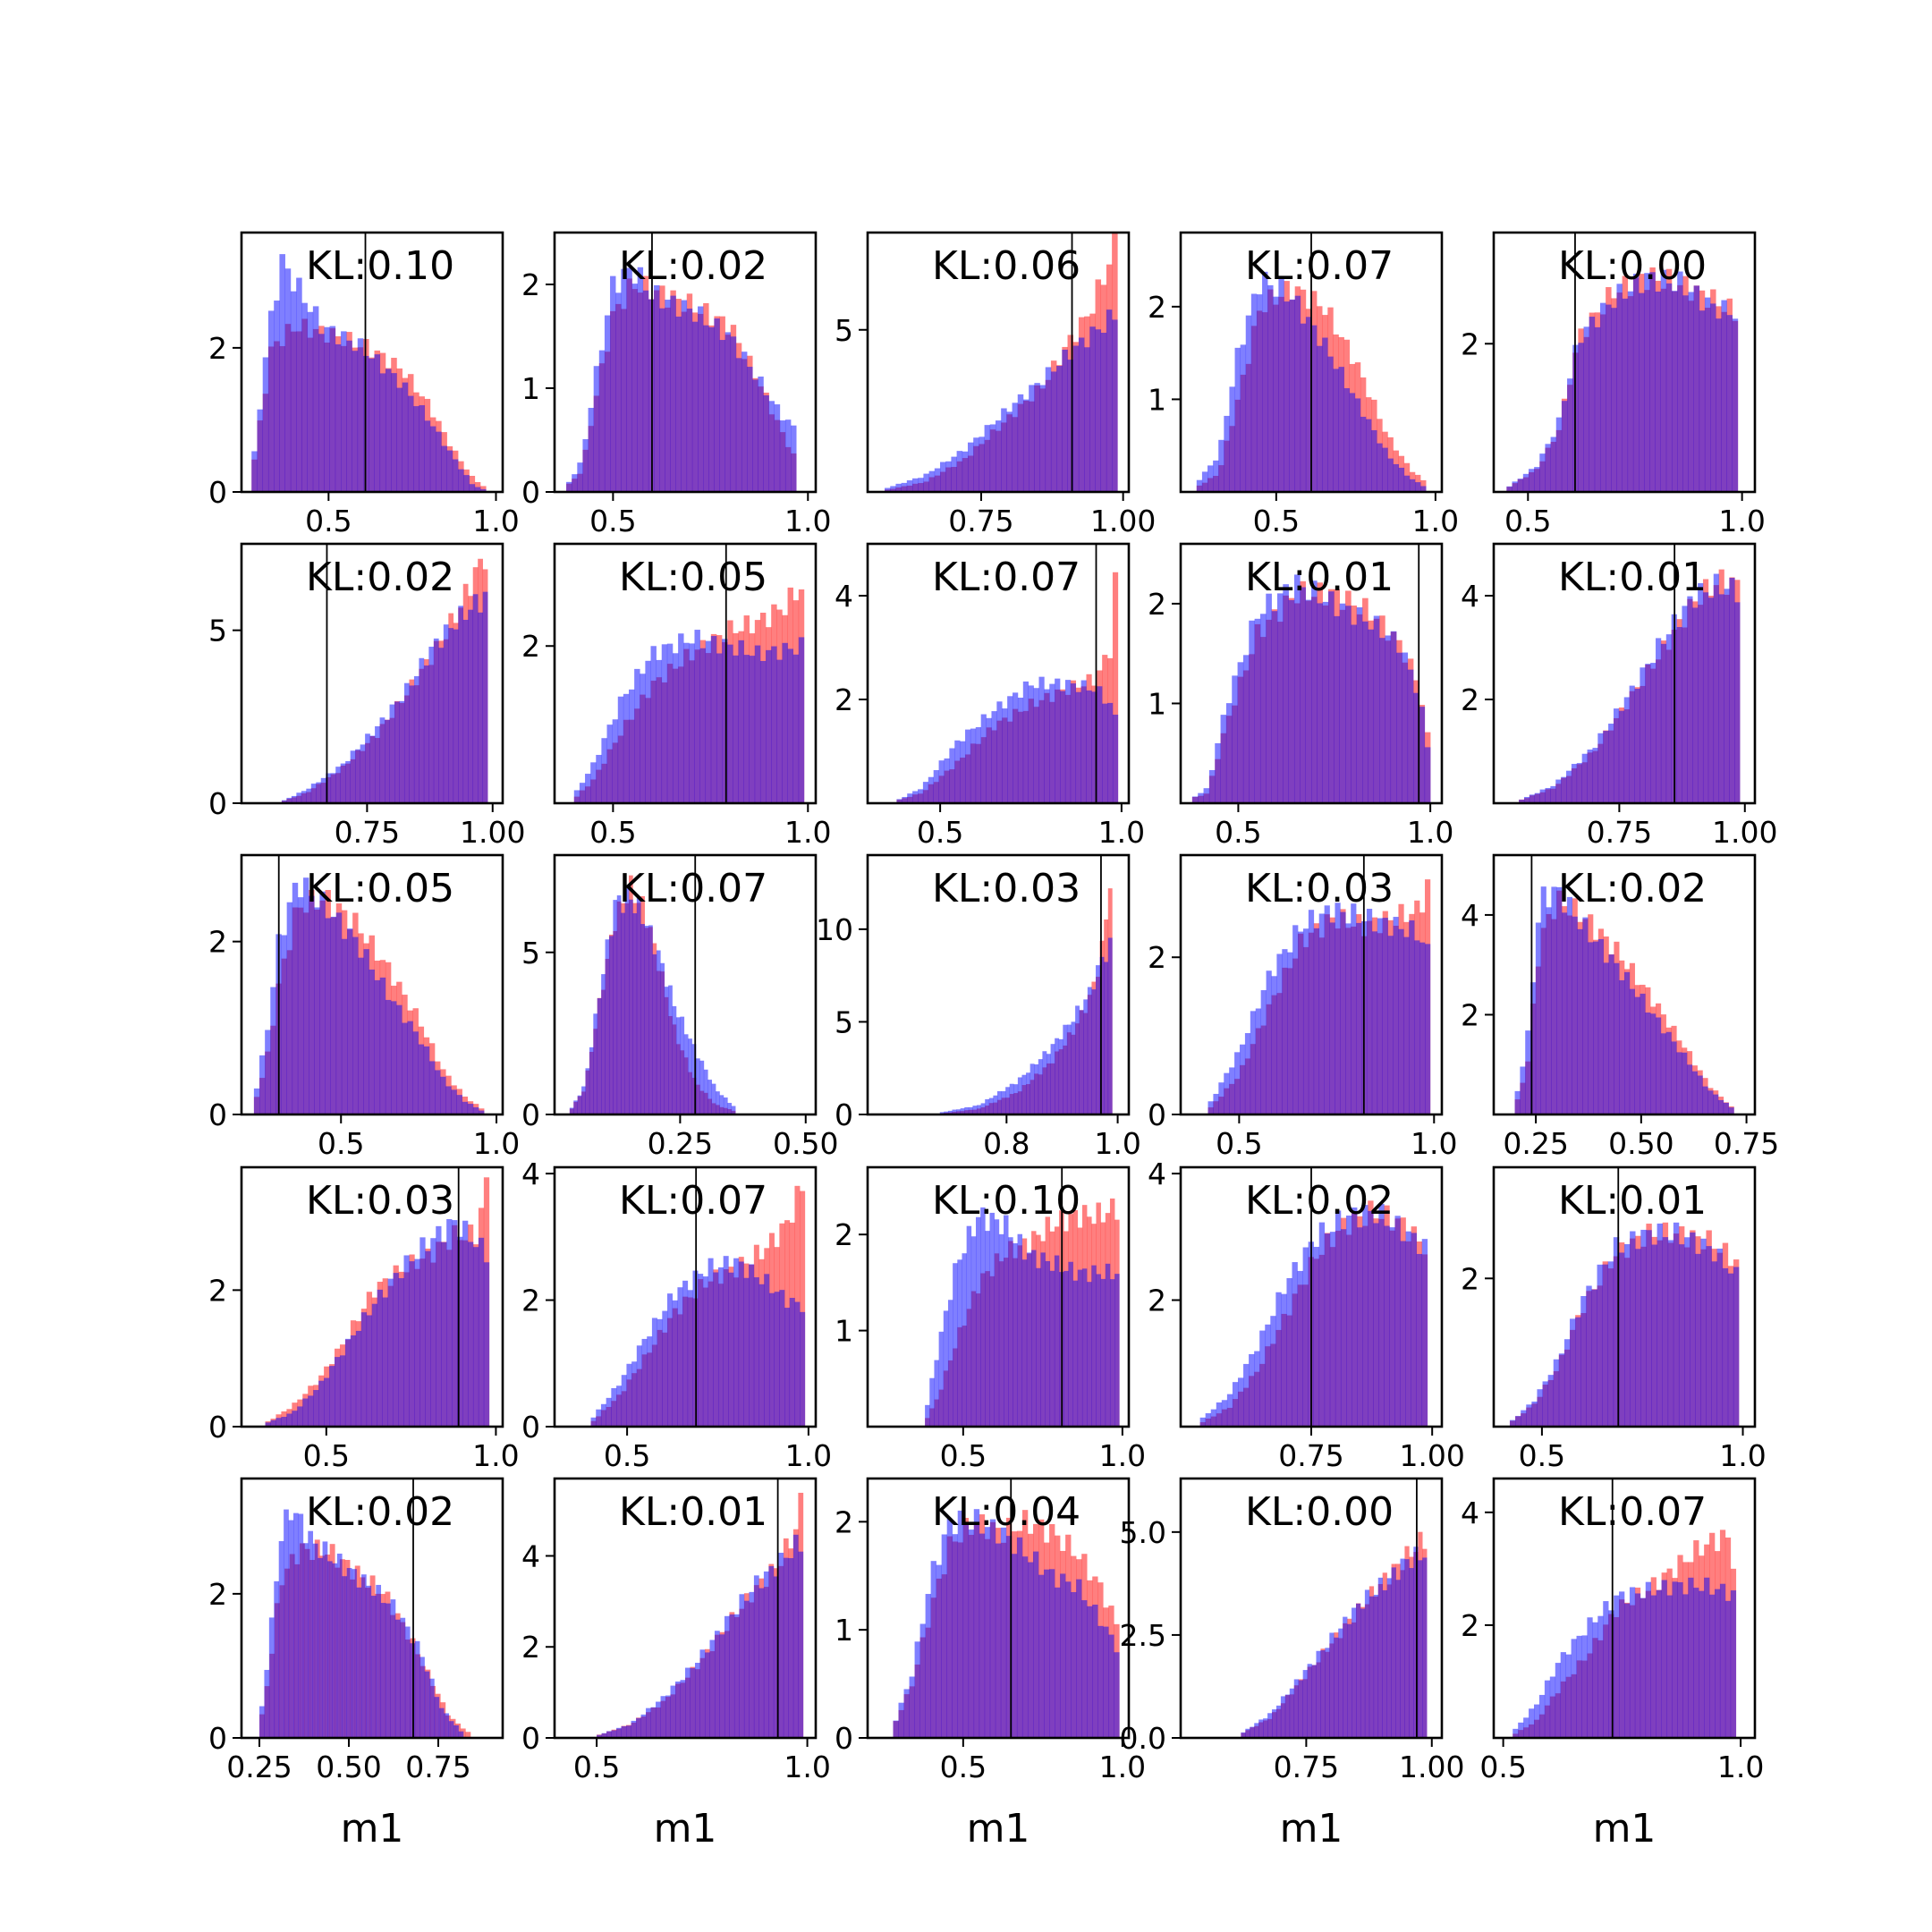 The height and width of the screenshot is (1932, 1932). Describe the element at coordinates (1143, 1532) in the screenshot. I see `y-tick-label: 5.0` at that location.